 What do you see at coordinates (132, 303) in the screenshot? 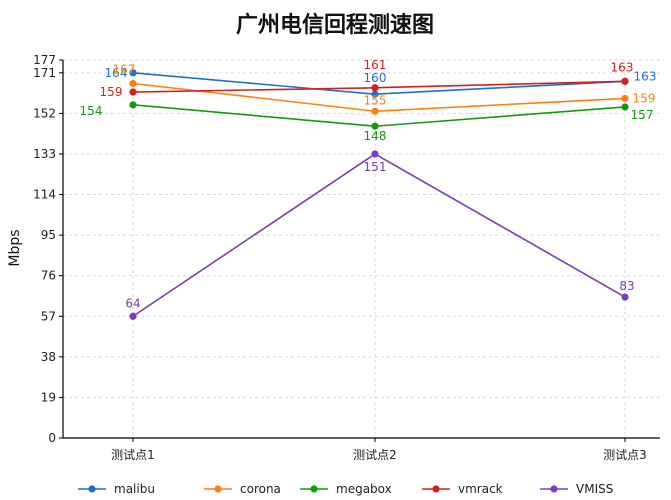
I see `data-label: 64` at bounding box center [132, 303].